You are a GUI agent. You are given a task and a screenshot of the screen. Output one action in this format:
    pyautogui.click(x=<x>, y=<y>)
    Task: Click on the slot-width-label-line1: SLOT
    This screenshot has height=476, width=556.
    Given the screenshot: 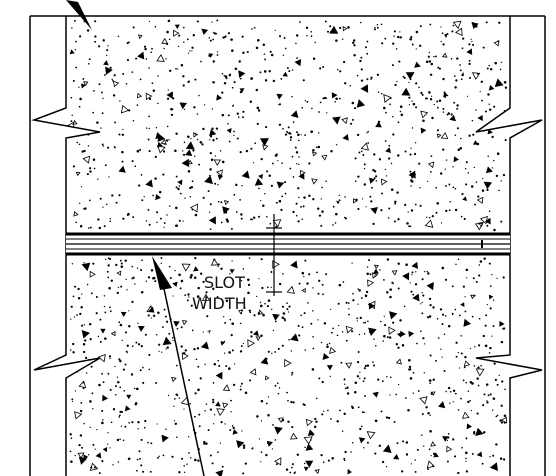 What is the action you would take?
    pyautogui.click(x=224, y=282)
    